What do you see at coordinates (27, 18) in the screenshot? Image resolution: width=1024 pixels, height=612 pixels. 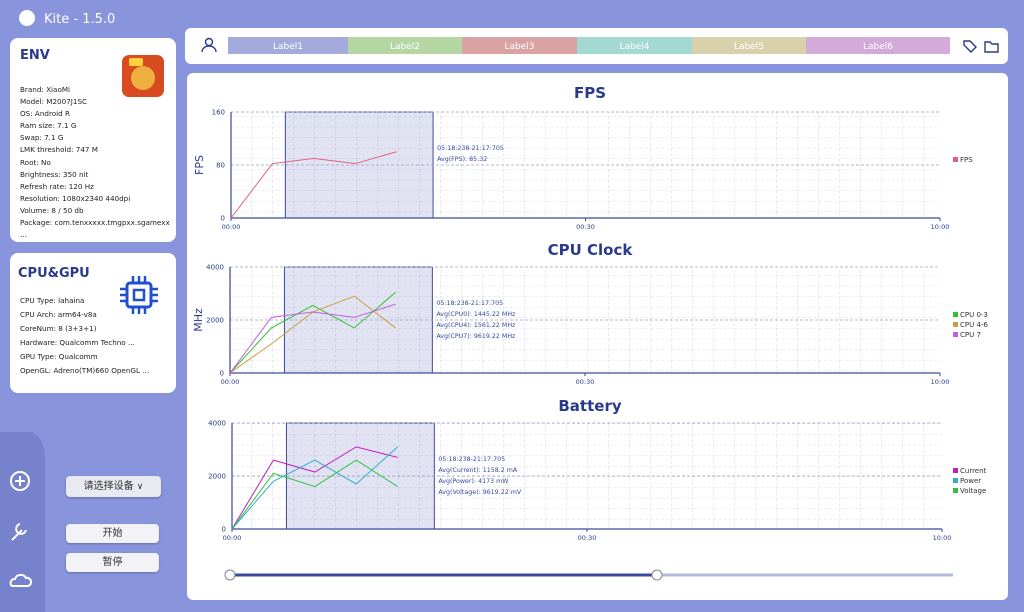 I see `app-logo` at bounding box center [27, 18].